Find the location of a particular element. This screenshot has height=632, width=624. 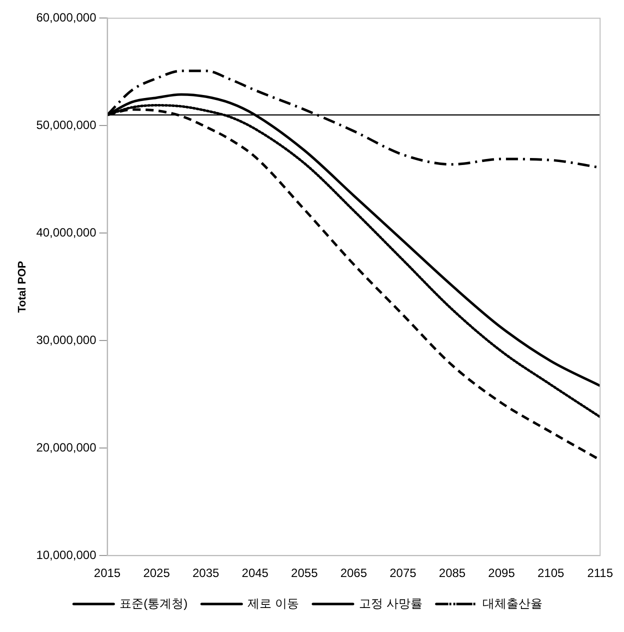

legend-label: 표준(통계청) is located at coordinates (154, 603).